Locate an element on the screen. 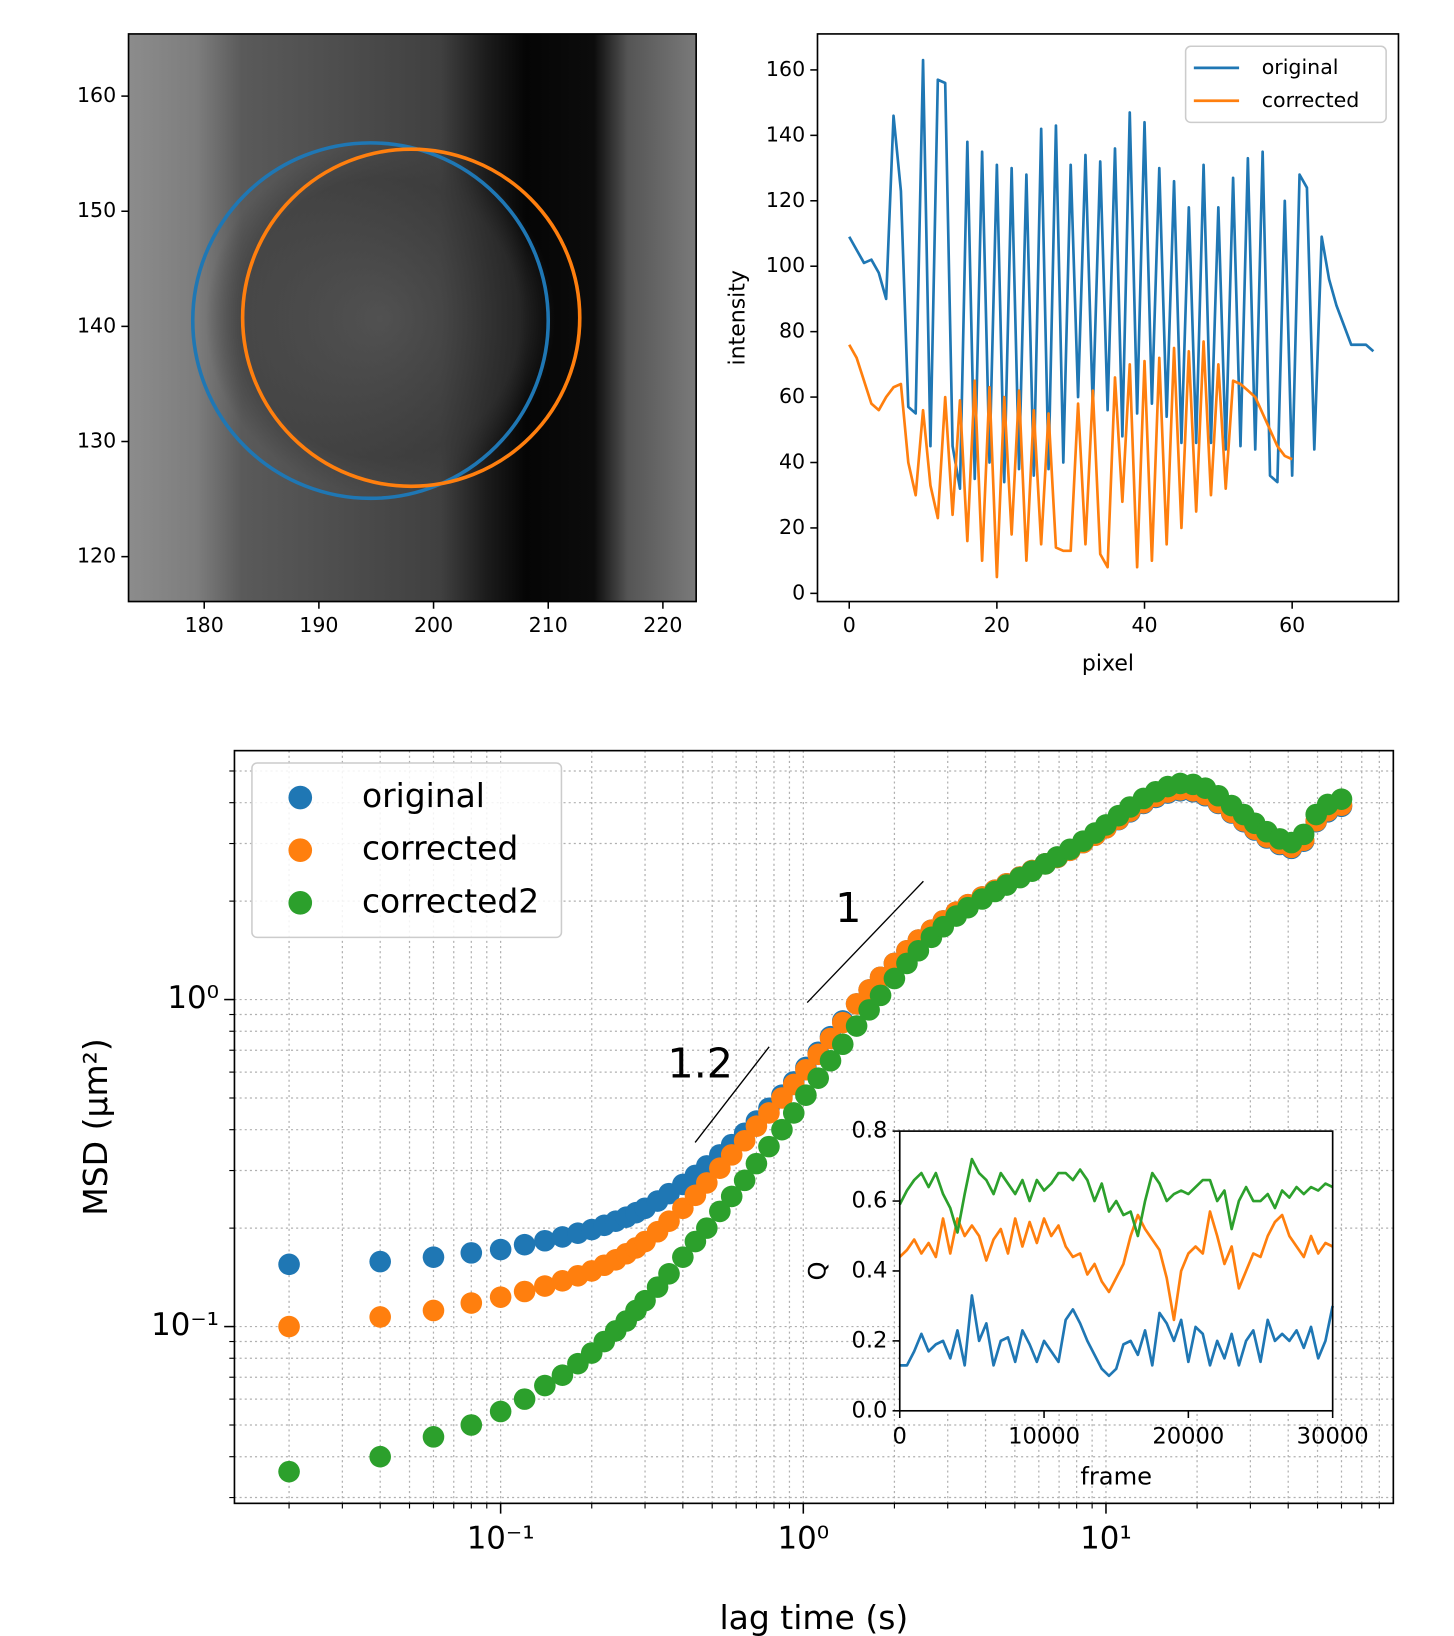  y-tick-label: 0 is located at coordinates (798, 592).